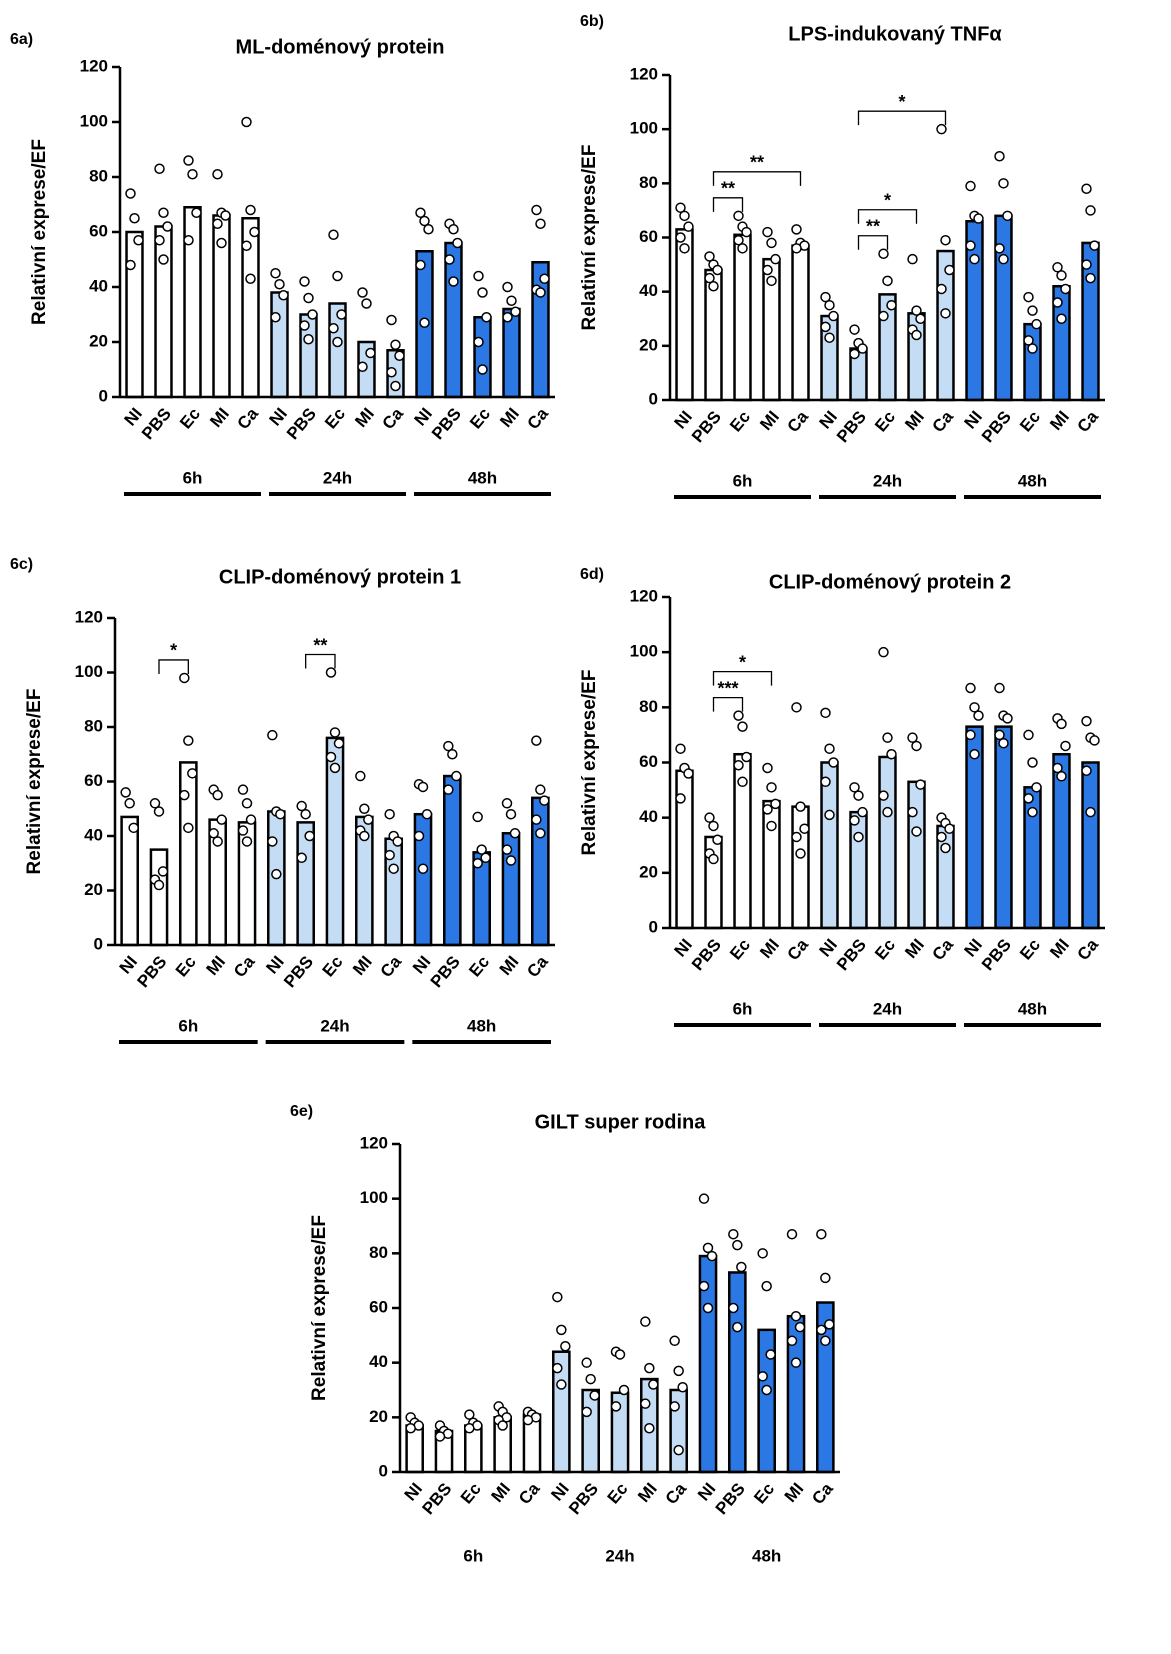 The width and height of the screenshot is (1171, 1654). What do you see at coordinates (589, 238) in the screenshot?
I see `y-axis-label: Relativní exprese/EF` at bounding box center [589, 238].